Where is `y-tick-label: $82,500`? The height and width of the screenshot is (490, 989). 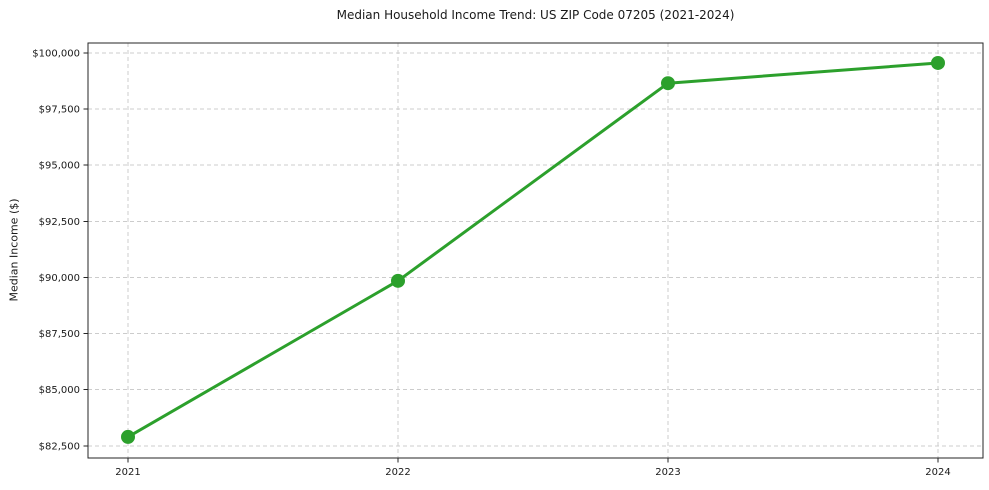 y-tick-label: $82,500 is located at coordinates (59, 446).